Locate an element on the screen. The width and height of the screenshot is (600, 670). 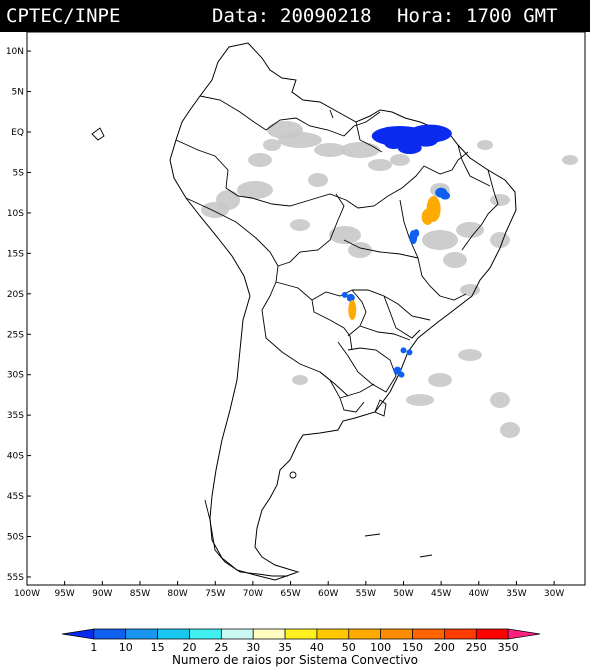
lon-tick-label: 30W is located at coordinates (554, 594).